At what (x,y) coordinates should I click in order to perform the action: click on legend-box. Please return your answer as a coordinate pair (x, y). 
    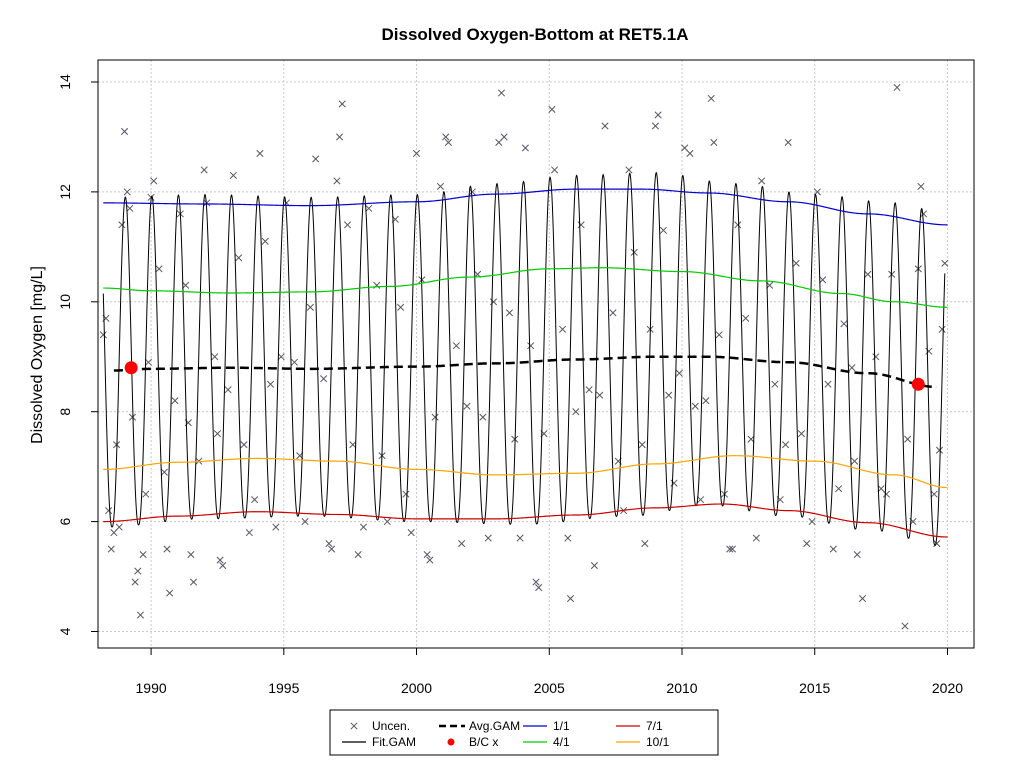
    Looking at the image, I should click on (524, 732).